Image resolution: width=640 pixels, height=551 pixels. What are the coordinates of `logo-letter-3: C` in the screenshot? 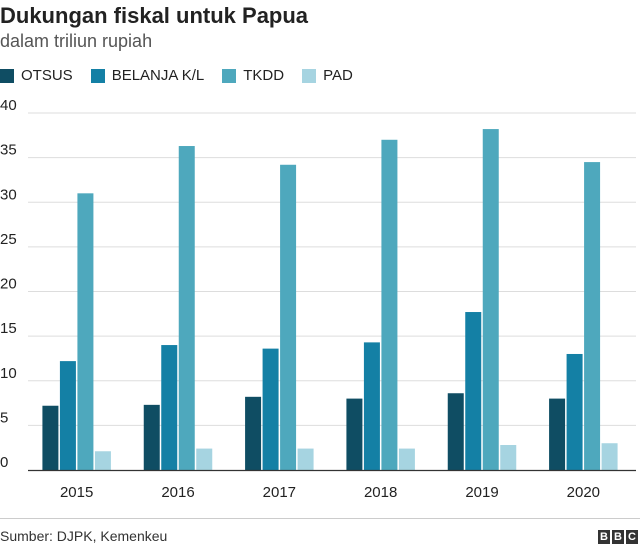 It's located at (632, 537).